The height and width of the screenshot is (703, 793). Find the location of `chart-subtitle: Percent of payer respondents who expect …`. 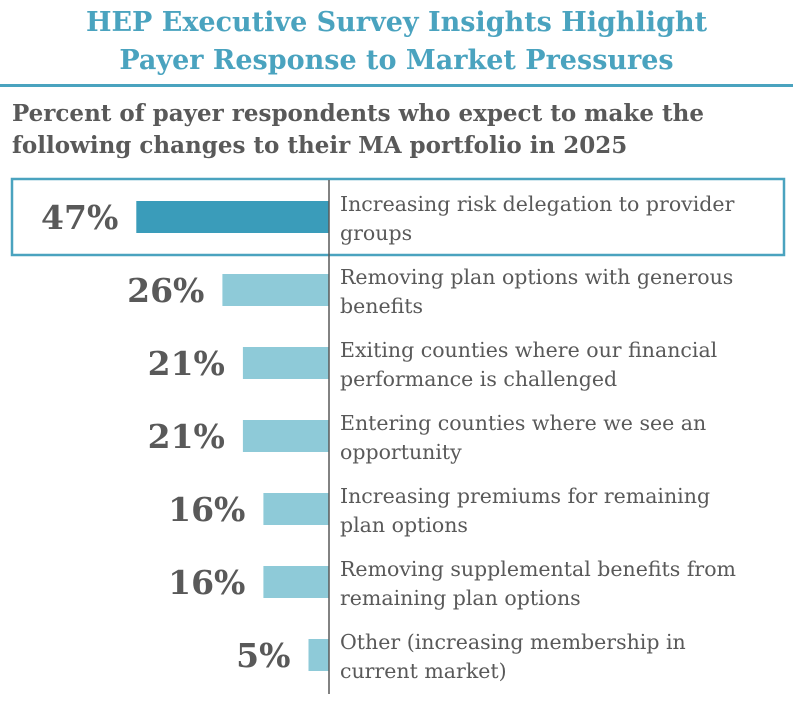

chart-subtitle: Percent of payer respondents who expect … is located at coordinates (399, 130).